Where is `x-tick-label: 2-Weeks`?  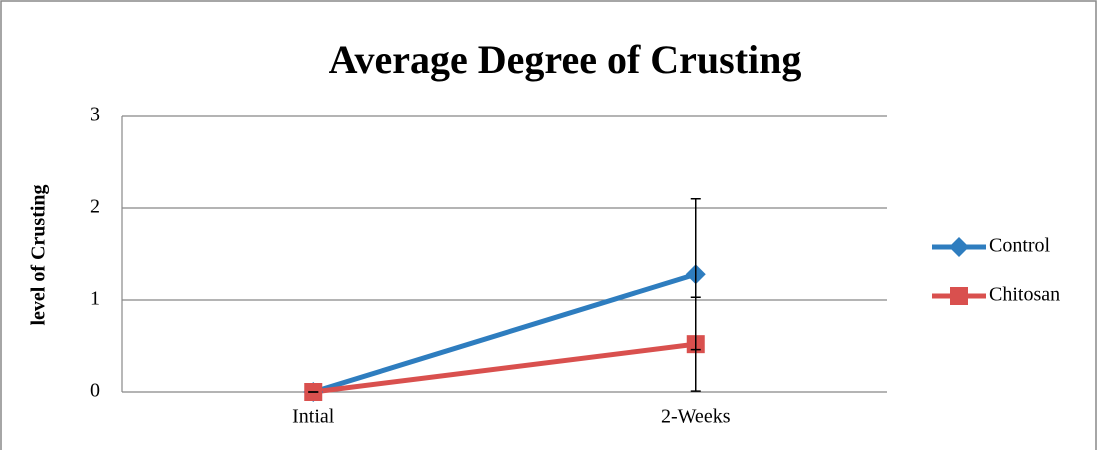 x-tick-label: 2-Weeks is located at coordinates (696, 417).